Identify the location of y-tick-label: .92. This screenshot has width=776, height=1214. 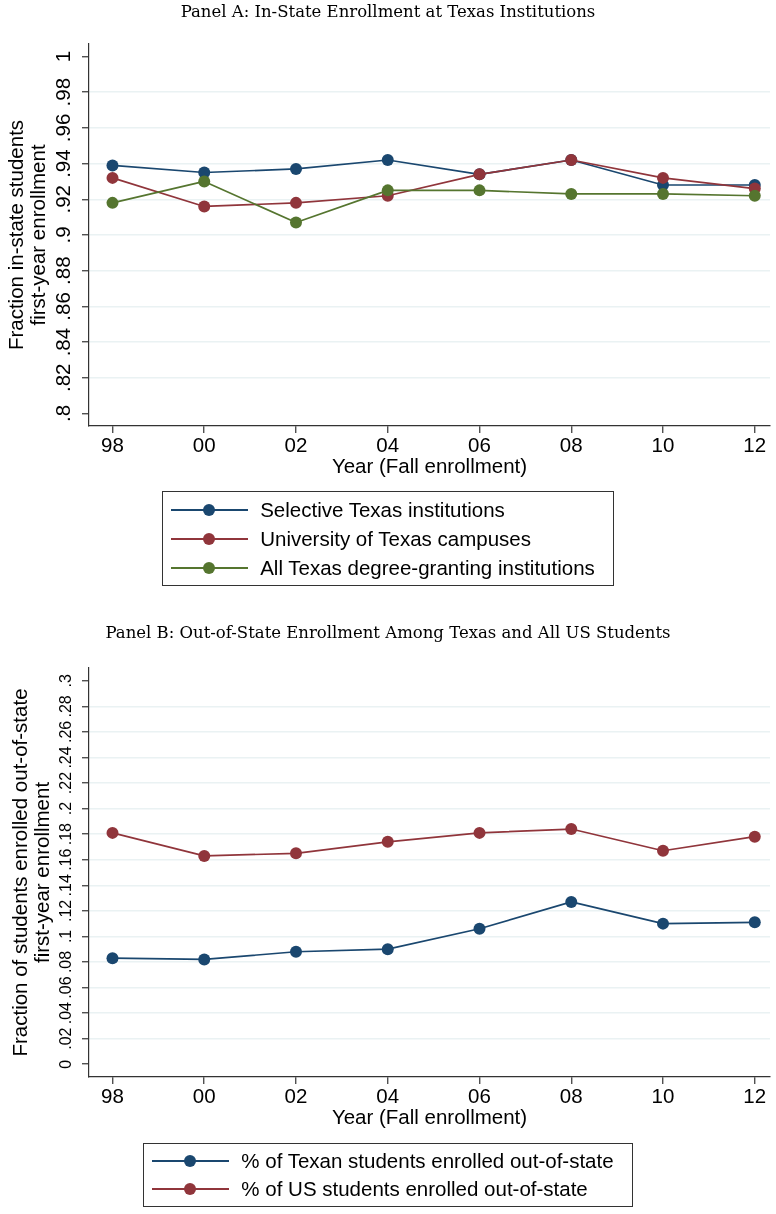
(63, 199).